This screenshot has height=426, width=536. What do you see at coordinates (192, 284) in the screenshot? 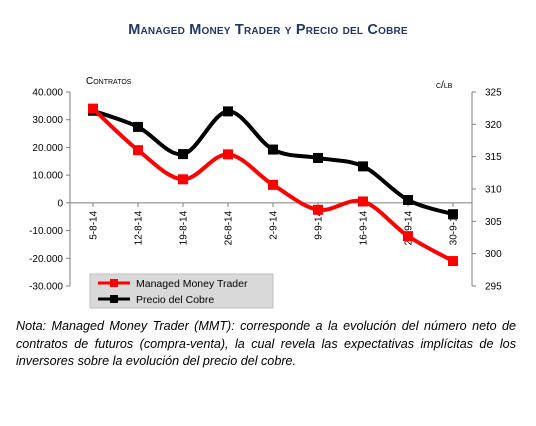
I see `legend-label: Managed Money Trader` at bounding box center [192, 284].